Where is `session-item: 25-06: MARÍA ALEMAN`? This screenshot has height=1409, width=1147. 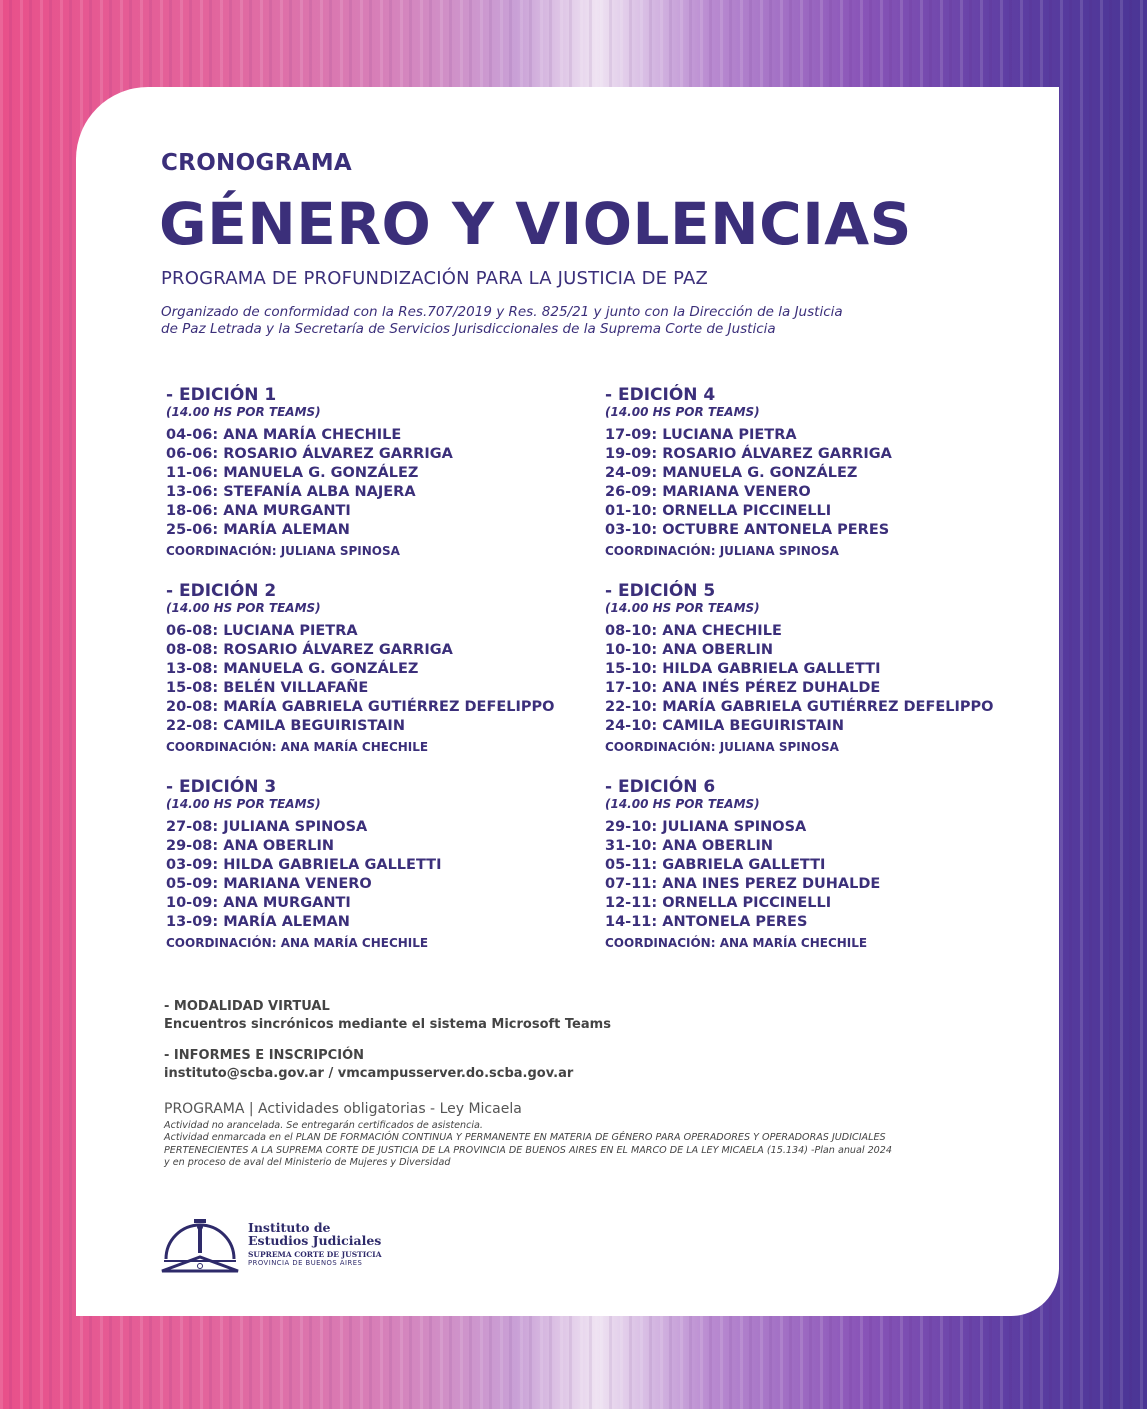
session-item: 25-06: MARÍA ALEMAN is located at coordinates (258, 530).